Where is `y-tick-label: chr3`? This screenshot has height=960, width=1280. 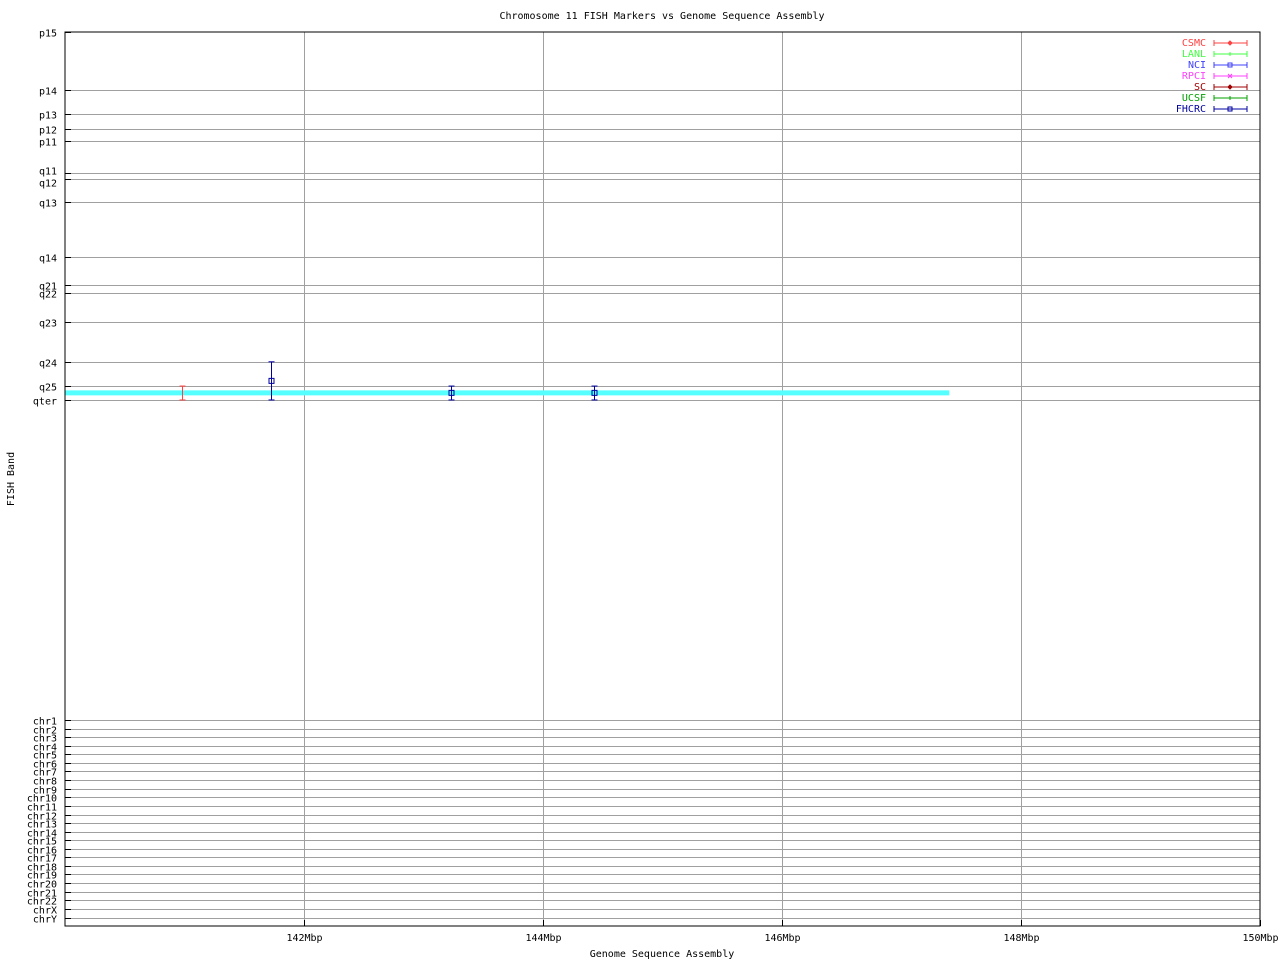 y-tick-label: chr3 is located at coordinates (45, 739).